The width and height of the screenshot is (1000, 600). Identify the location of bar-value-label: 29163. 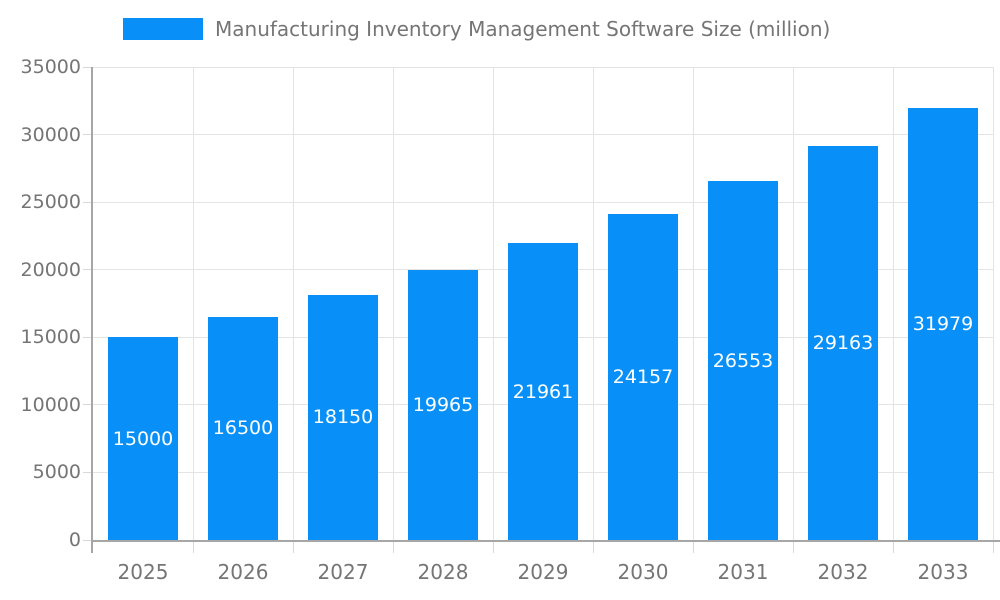
(843, 342).